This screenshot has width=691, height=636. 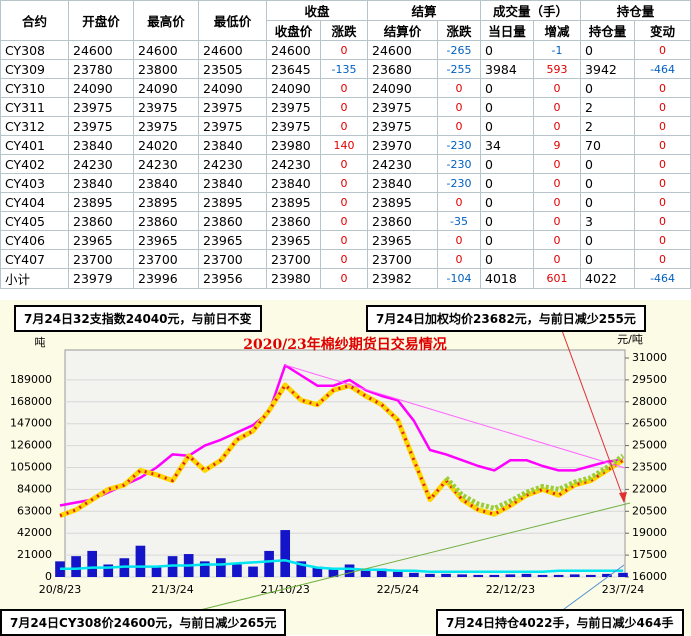 What do you see at coordinates (293, 30) in the screenshot?
I see `header-cell: 收盘价` at bounding box center [293, 30].